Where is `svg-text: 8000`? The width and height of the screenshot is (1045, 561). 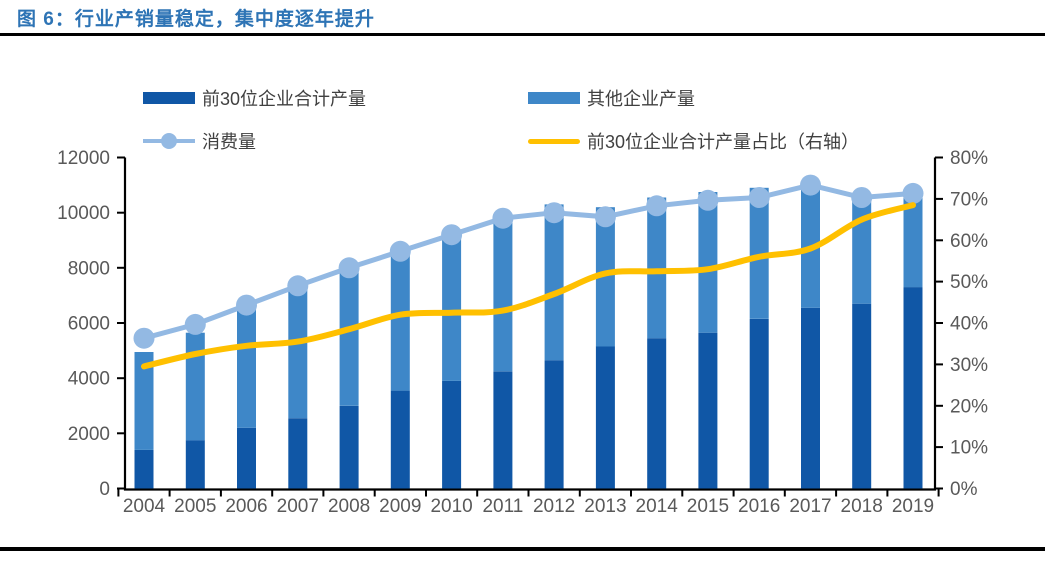
svg-text: 8000 is located at coordinates (89, 268).